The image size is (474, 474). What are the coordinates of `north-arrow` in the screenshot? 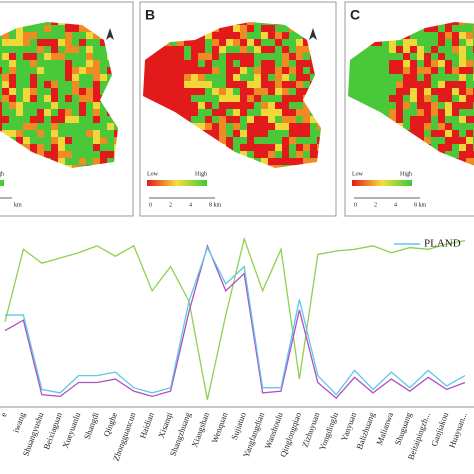 It's located at (313, 34).